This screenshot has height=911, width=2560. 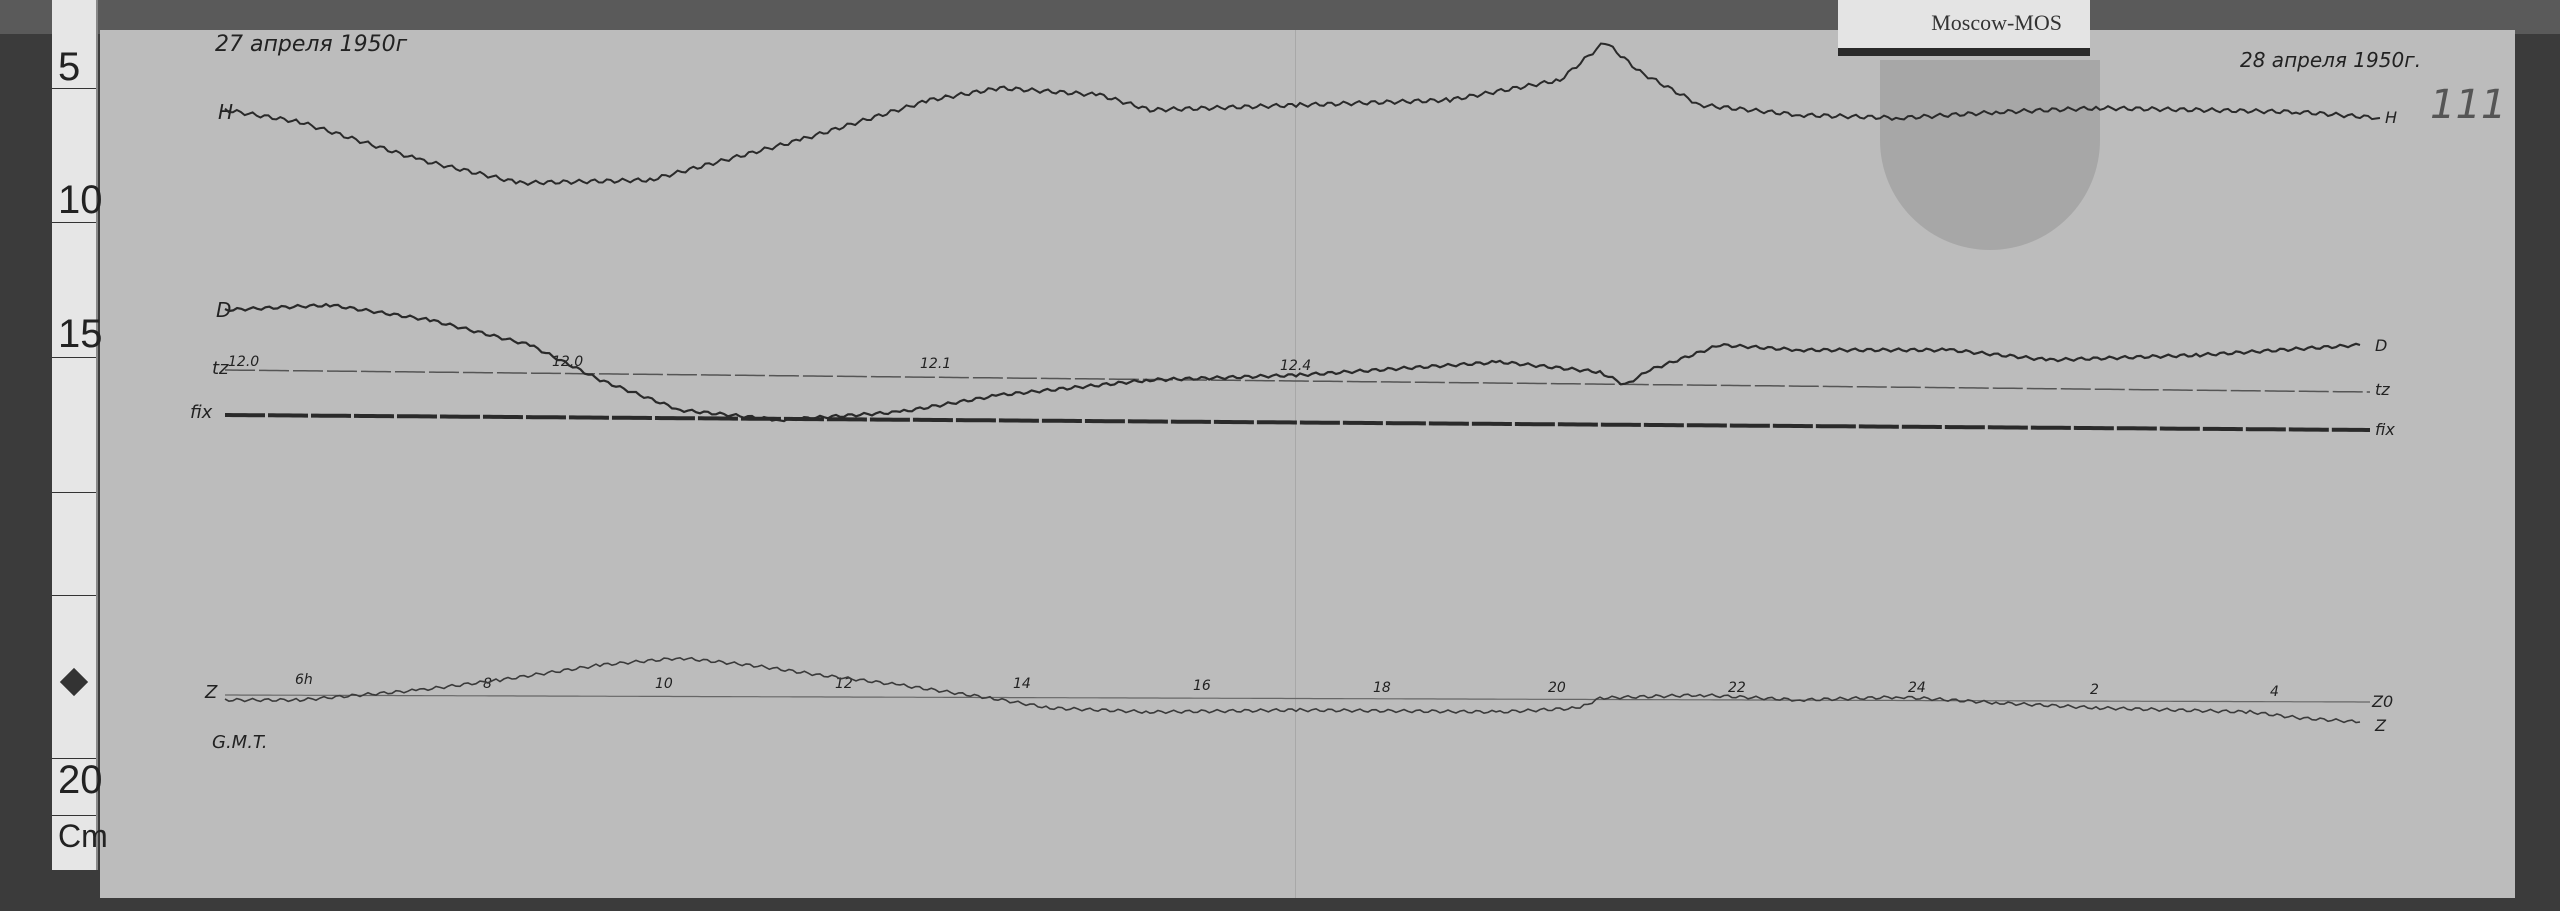 What do you see at coordinates (201, 412) in the screenshot?
I see `fix-label-left: fix` at bounding box center [201, 412].